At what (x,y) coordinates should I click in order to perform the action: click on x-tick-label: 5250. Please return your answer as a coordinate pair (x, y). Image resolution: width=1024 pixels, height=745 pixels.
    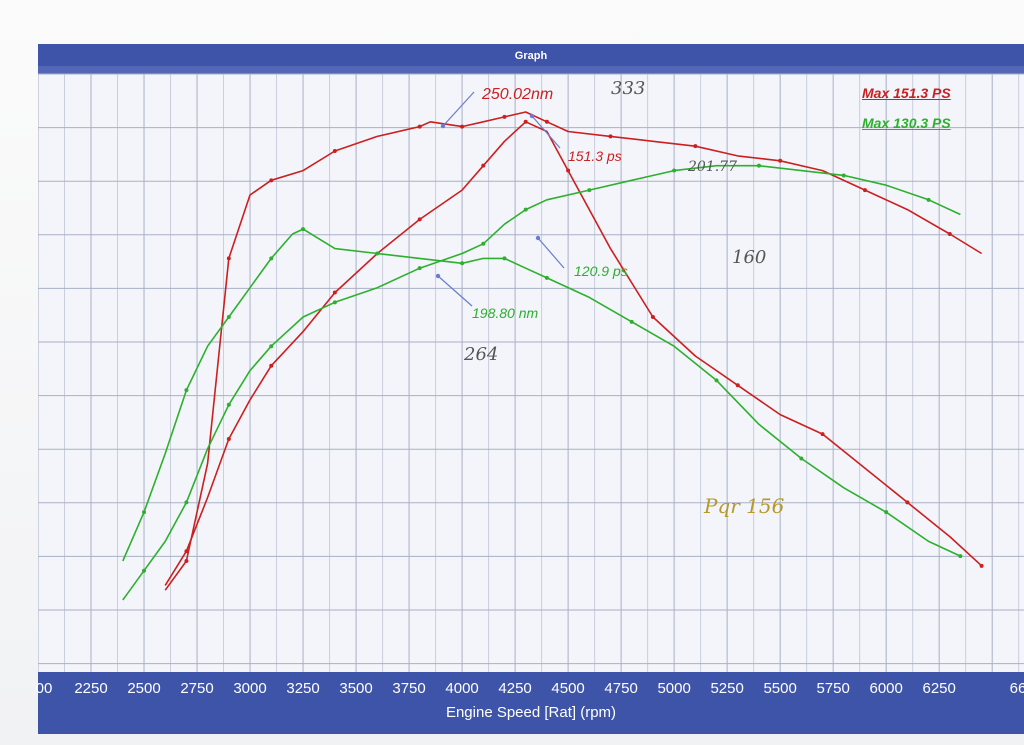
    Looking at the image, I should click on (727, 688).